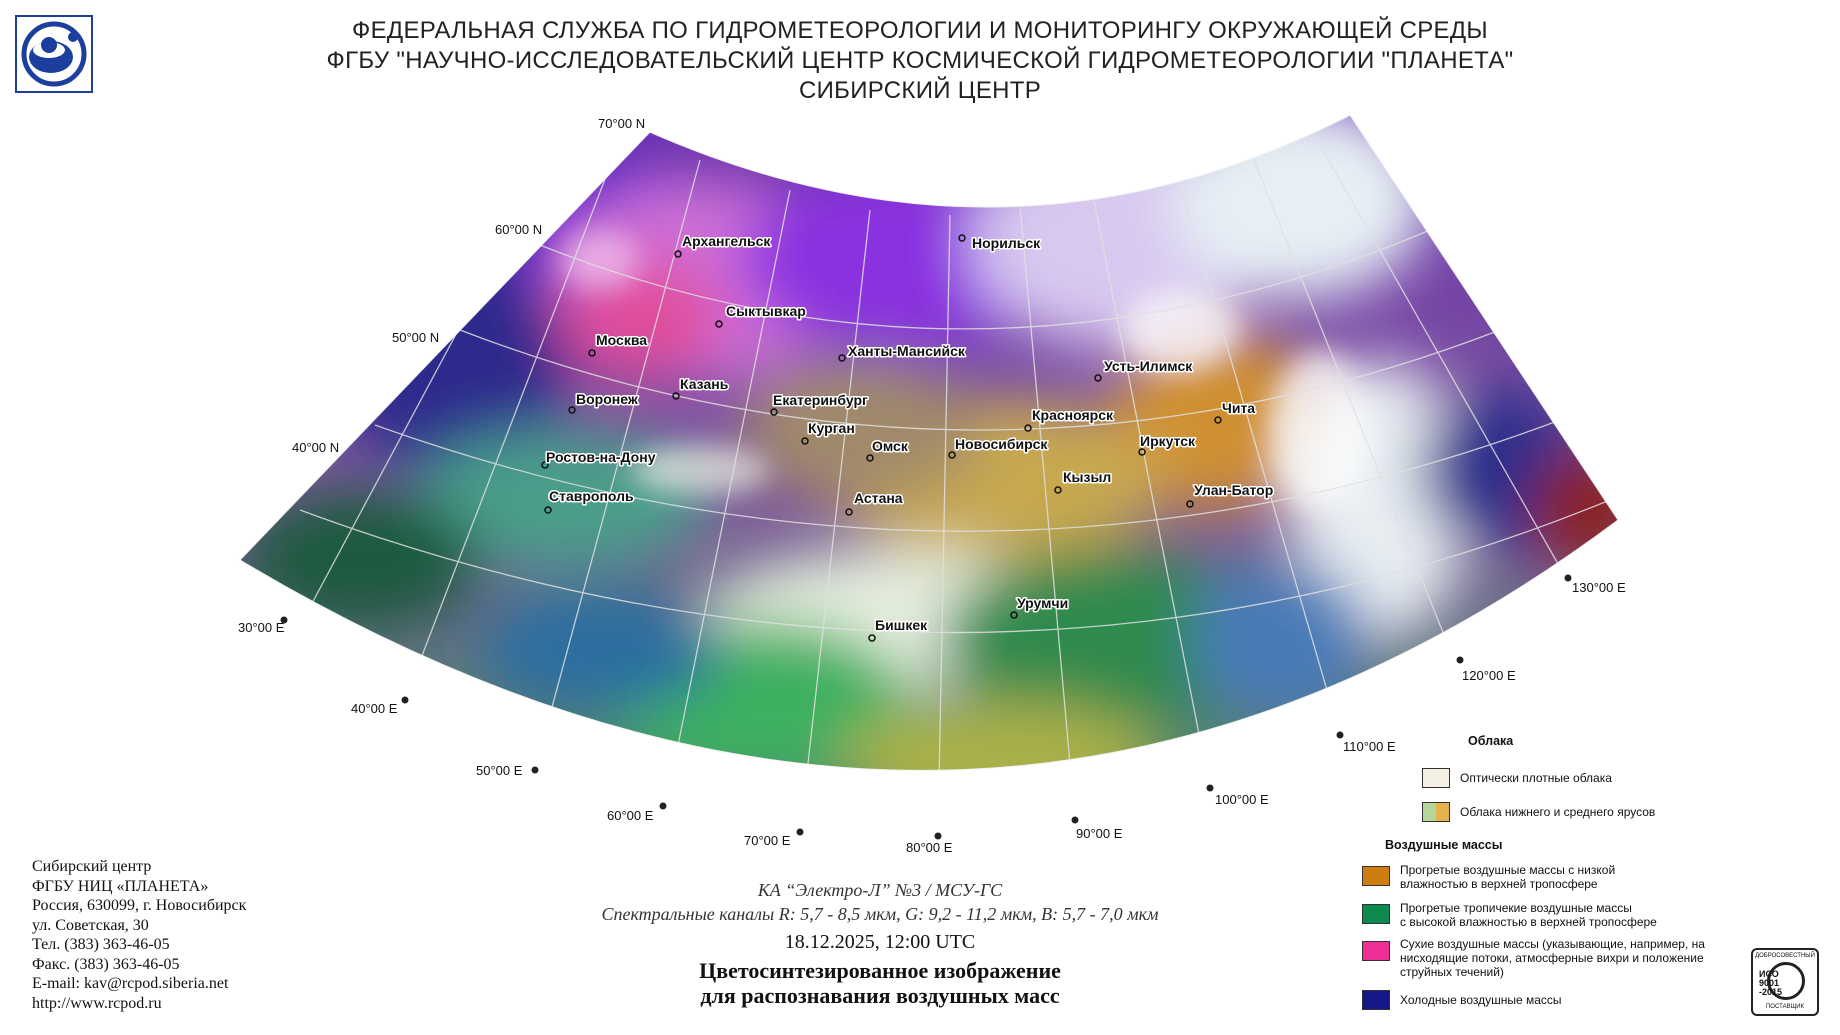 Image resolution: width=1840 pixels, height=1035 pixels. What do you see at coordinates (1233, 490) in the screenshot?
I see `city-label: Улан-Батор` at bounding box center [1233, 490].